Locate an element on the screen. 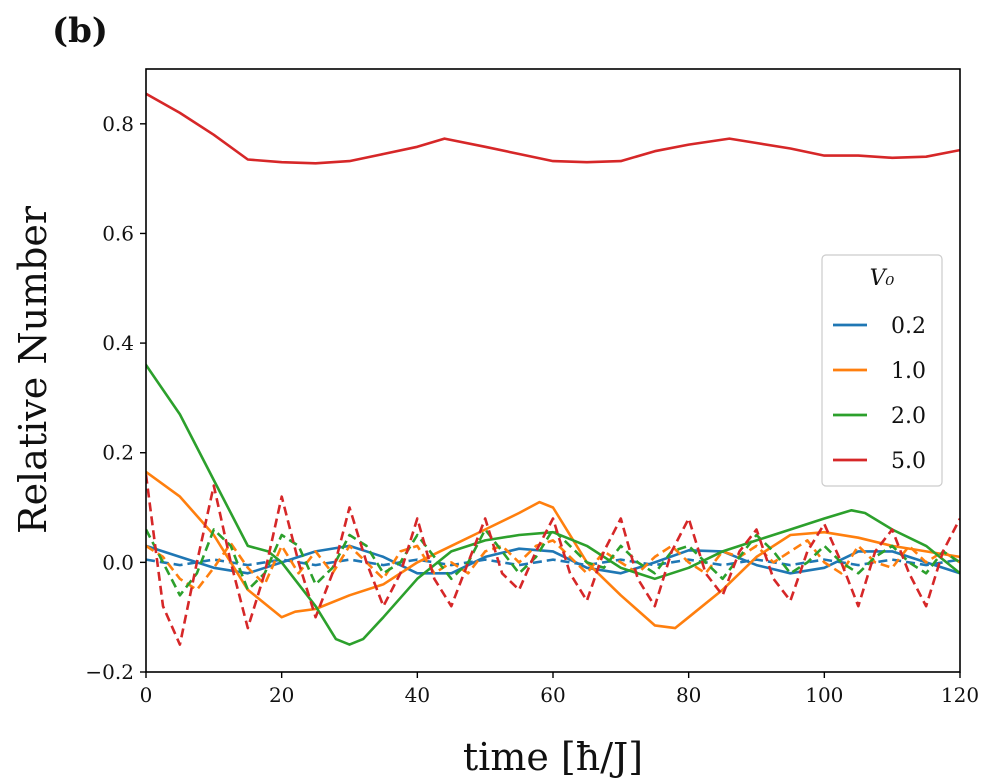 The height and width of the screenshot is (784, 988). y-tick-label: 0.0 is located at coordinates (118, 562).